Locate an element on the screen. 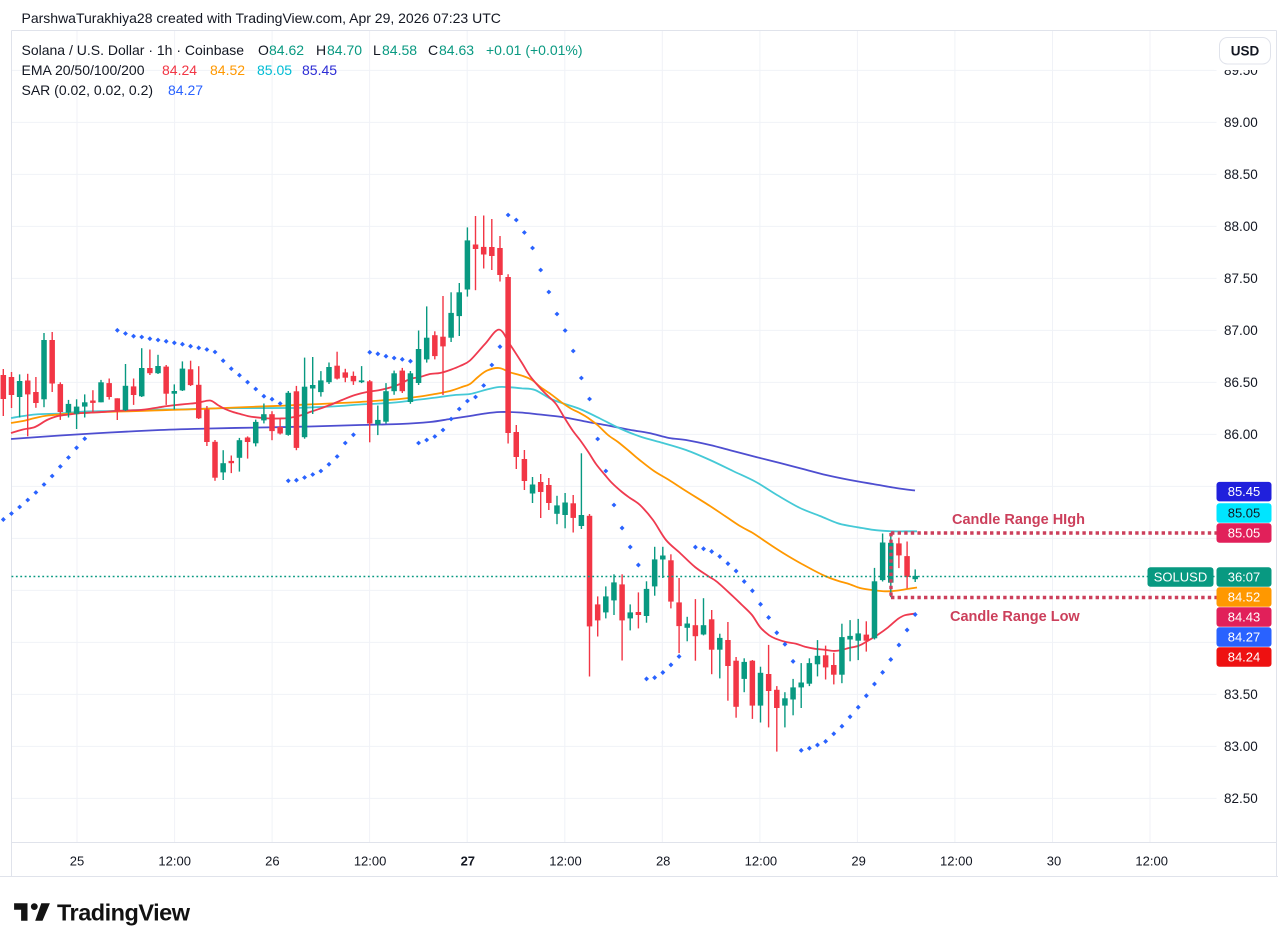 This screenshot has height=948, width=1288. svg-text: 26 is located at coordinates (272, 861).